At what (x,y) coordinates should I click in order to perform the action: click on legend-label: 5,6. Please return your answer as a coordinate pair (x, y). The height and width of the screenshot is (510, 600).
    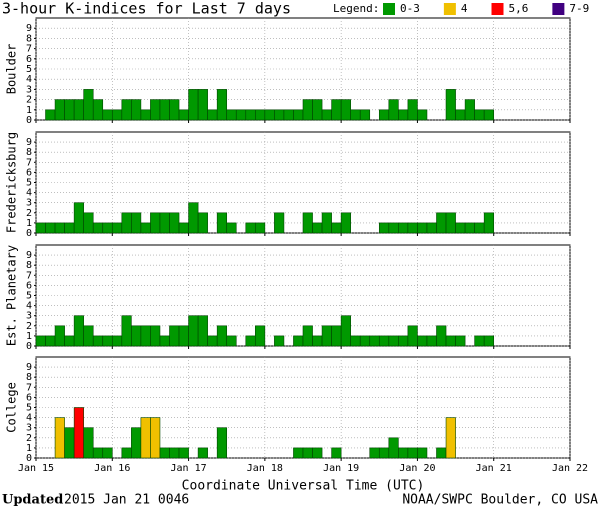
    Looking at the image, I should click on (519, 8).